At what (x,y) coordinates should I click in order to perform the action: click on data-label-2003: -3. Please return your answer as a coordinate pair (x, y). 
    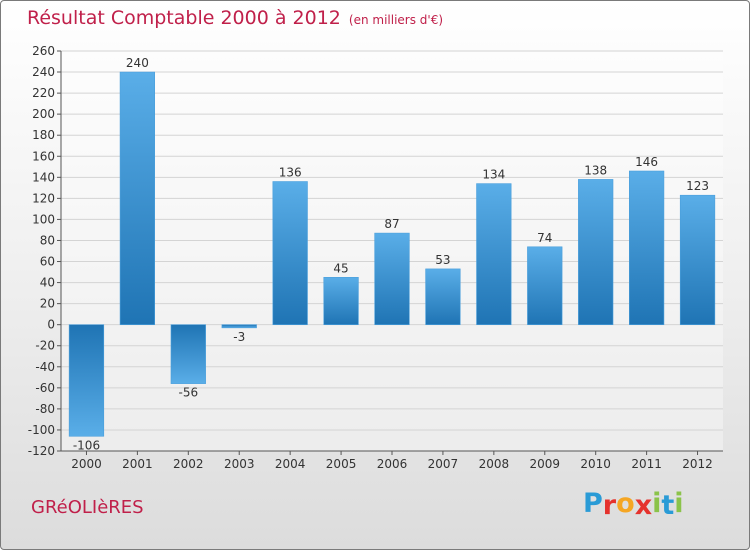
    Looking at the image, I should click on (239, 337).